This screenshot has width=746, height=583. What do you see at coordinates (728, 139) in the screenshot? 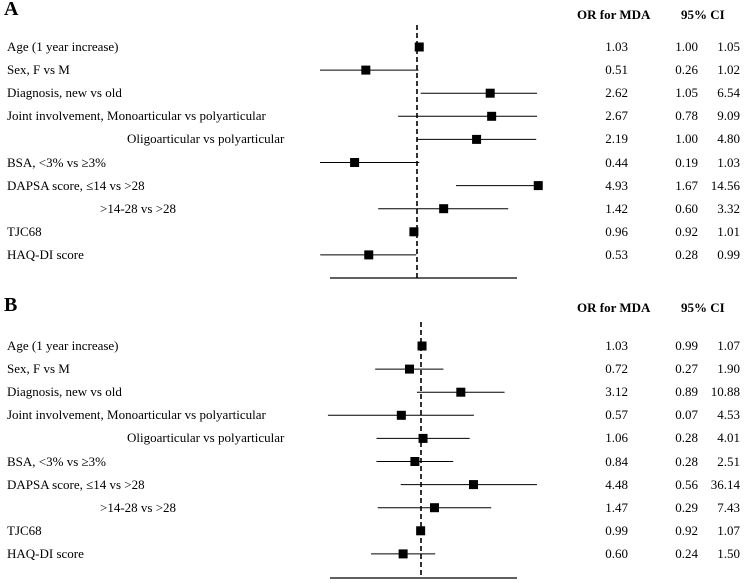
I see `panel-a-ci-high: 4.80` at bounding box center [728, 139].